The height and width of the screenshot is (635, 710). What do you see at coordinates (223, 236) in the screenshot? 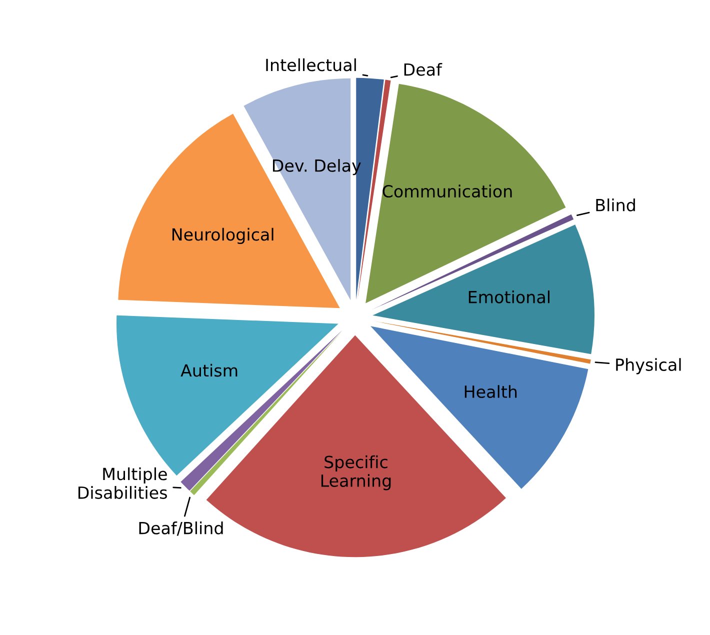
I see `slice-label: Neurological` at bounding box center [223, 236].